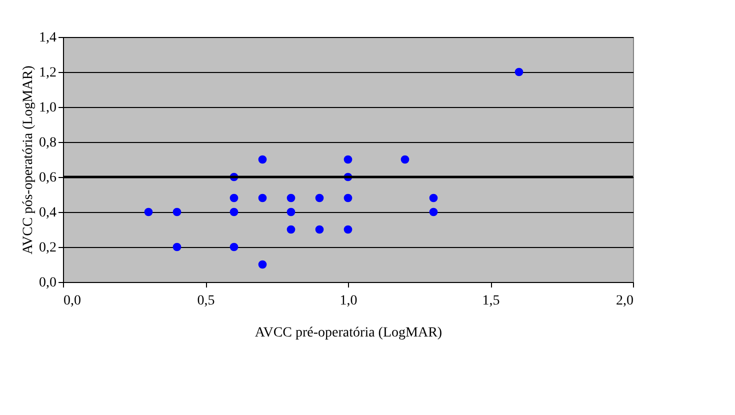  I want to click on x-tick-label: 0,0, so click(72, 301).